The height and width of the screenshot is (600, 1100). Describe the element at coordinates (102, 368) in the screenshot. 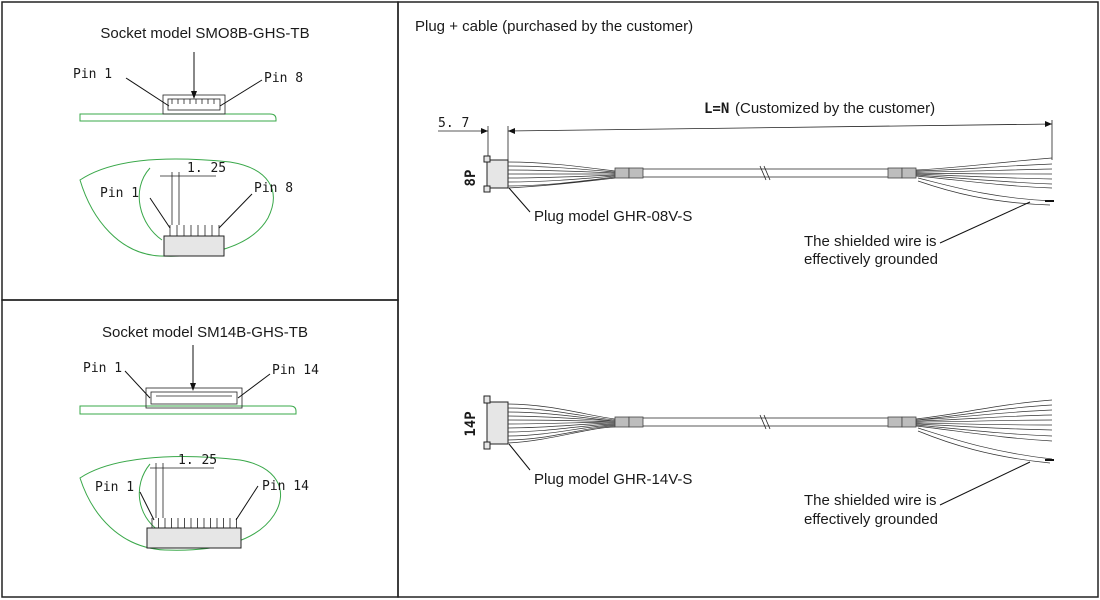

I see `socket-14-pin1-label: Pin 1` at that location.